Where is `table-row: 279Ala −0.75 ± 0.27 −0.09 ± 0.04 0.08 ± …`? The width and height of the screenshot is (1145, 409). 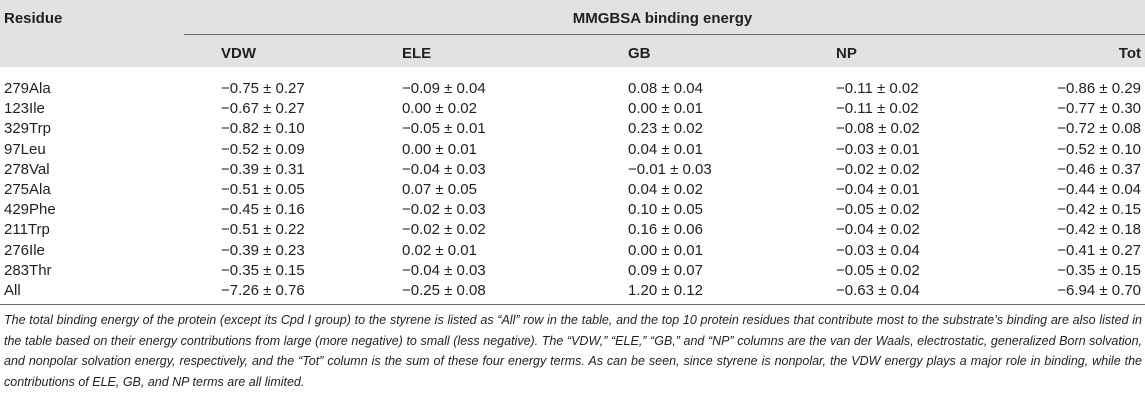
table-row: 279Ala −0.75 ± 0.27 −0.09 ± 0.04 0.08 ± … is located at coordinates (572, 89).